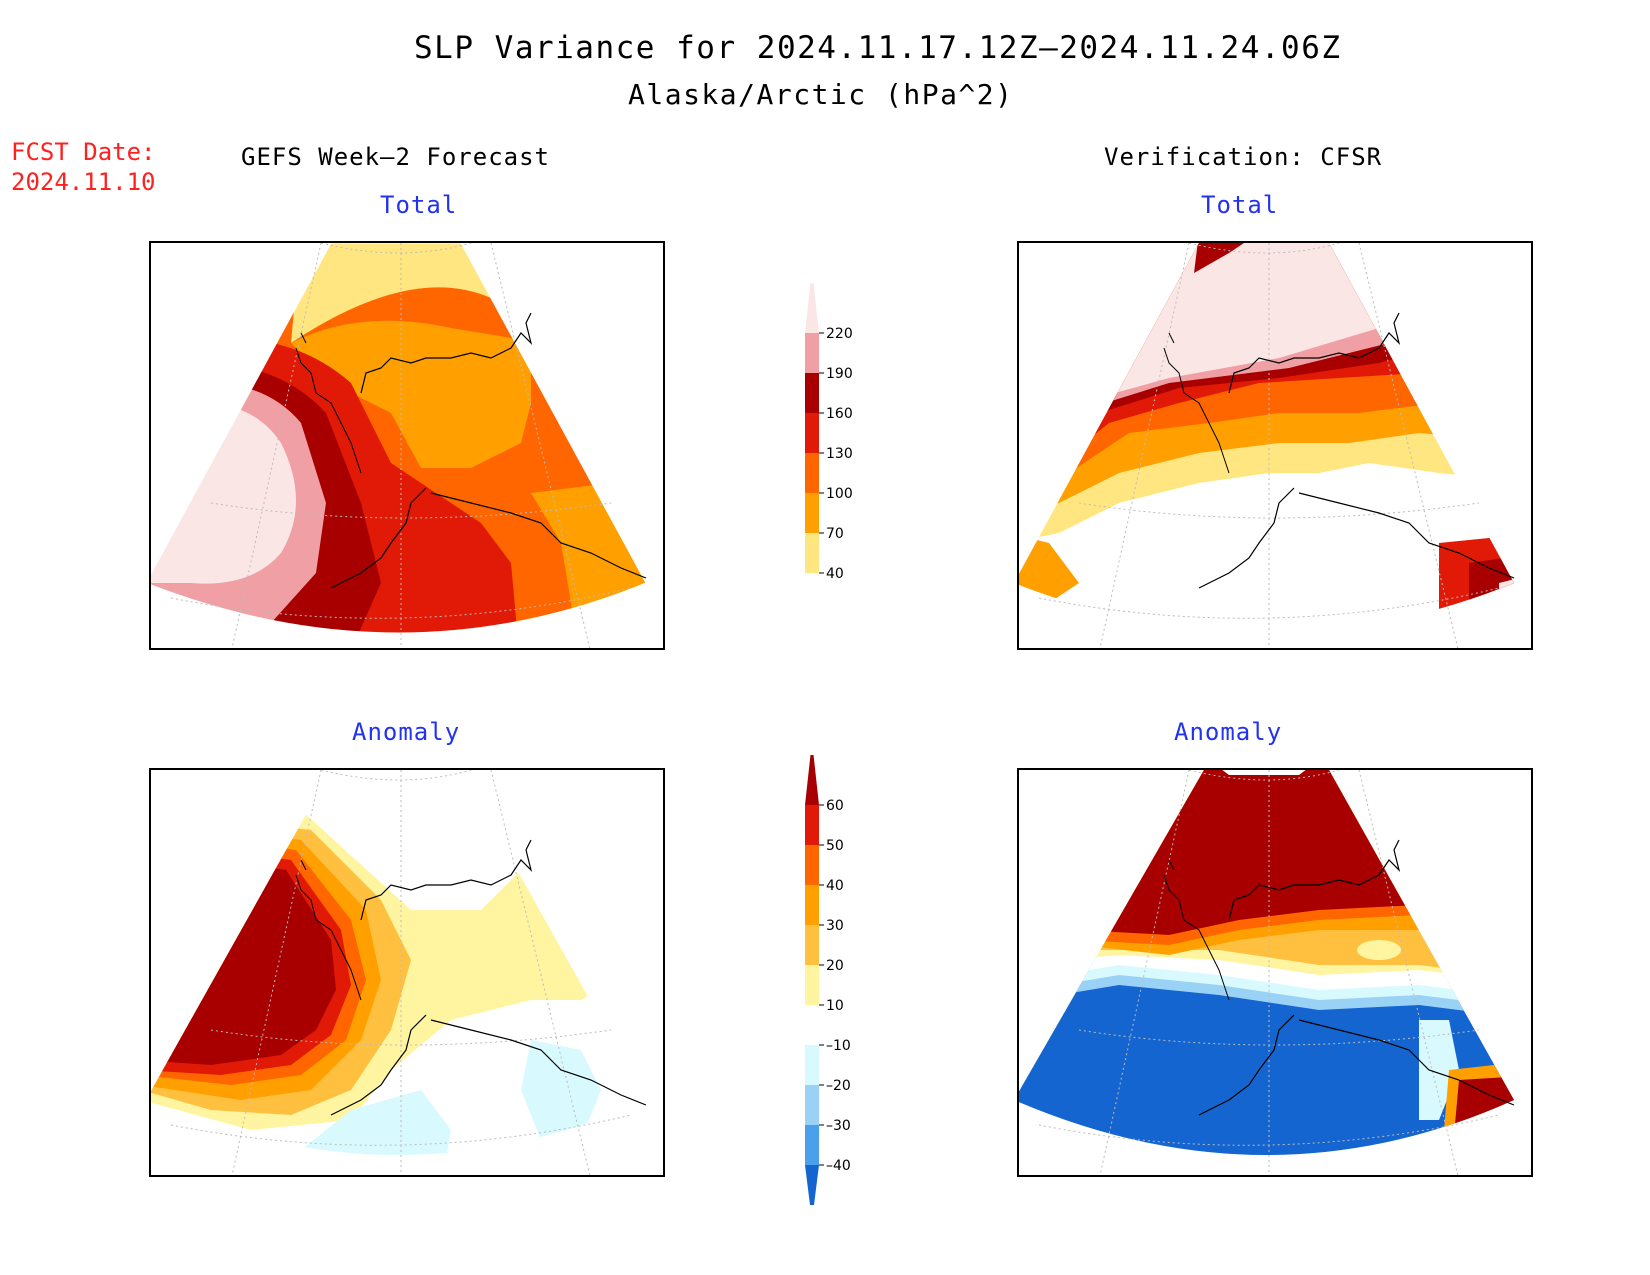 Image resolution: width=1650 pixels, height=1275 pixels. Describe the element at coordinates (835, 846) in the screenshot. I see `anomaly-colorbar-tick-label: 50` at that location.